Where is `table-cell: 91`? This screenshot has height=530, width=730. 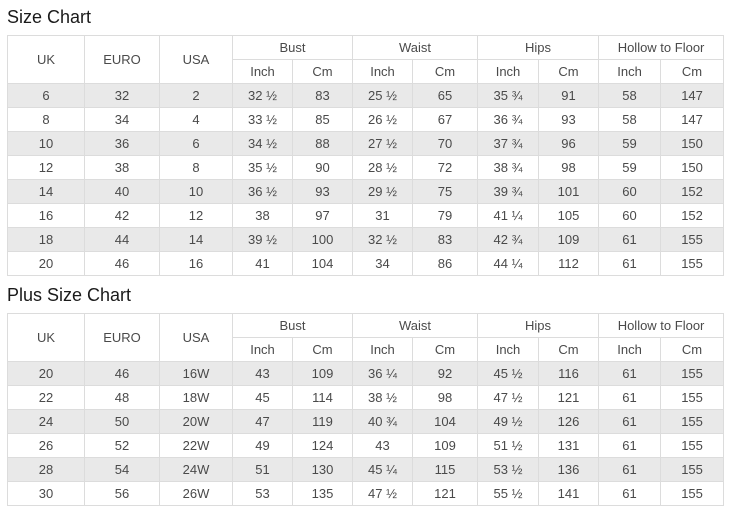 table-cell: 91 is located at coordinates (569, 95).